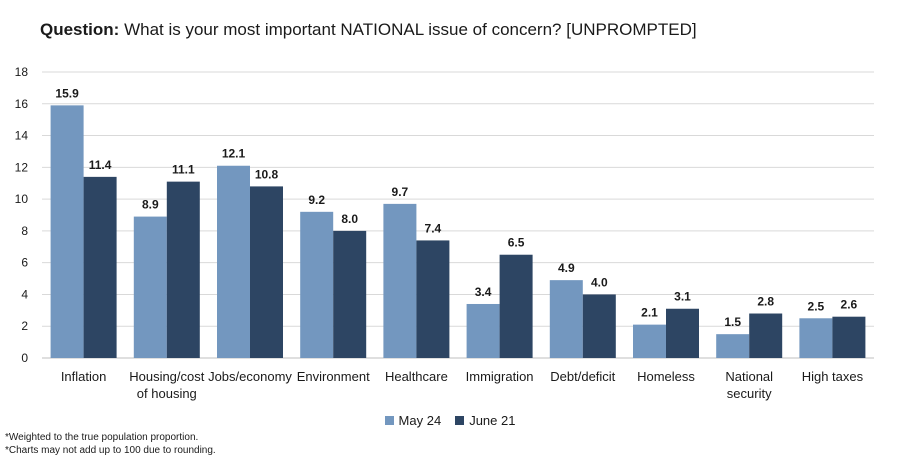 This screenshot has height=470, width=900. I want to click on legend-item-may-24: May 24, so click(413, 420).